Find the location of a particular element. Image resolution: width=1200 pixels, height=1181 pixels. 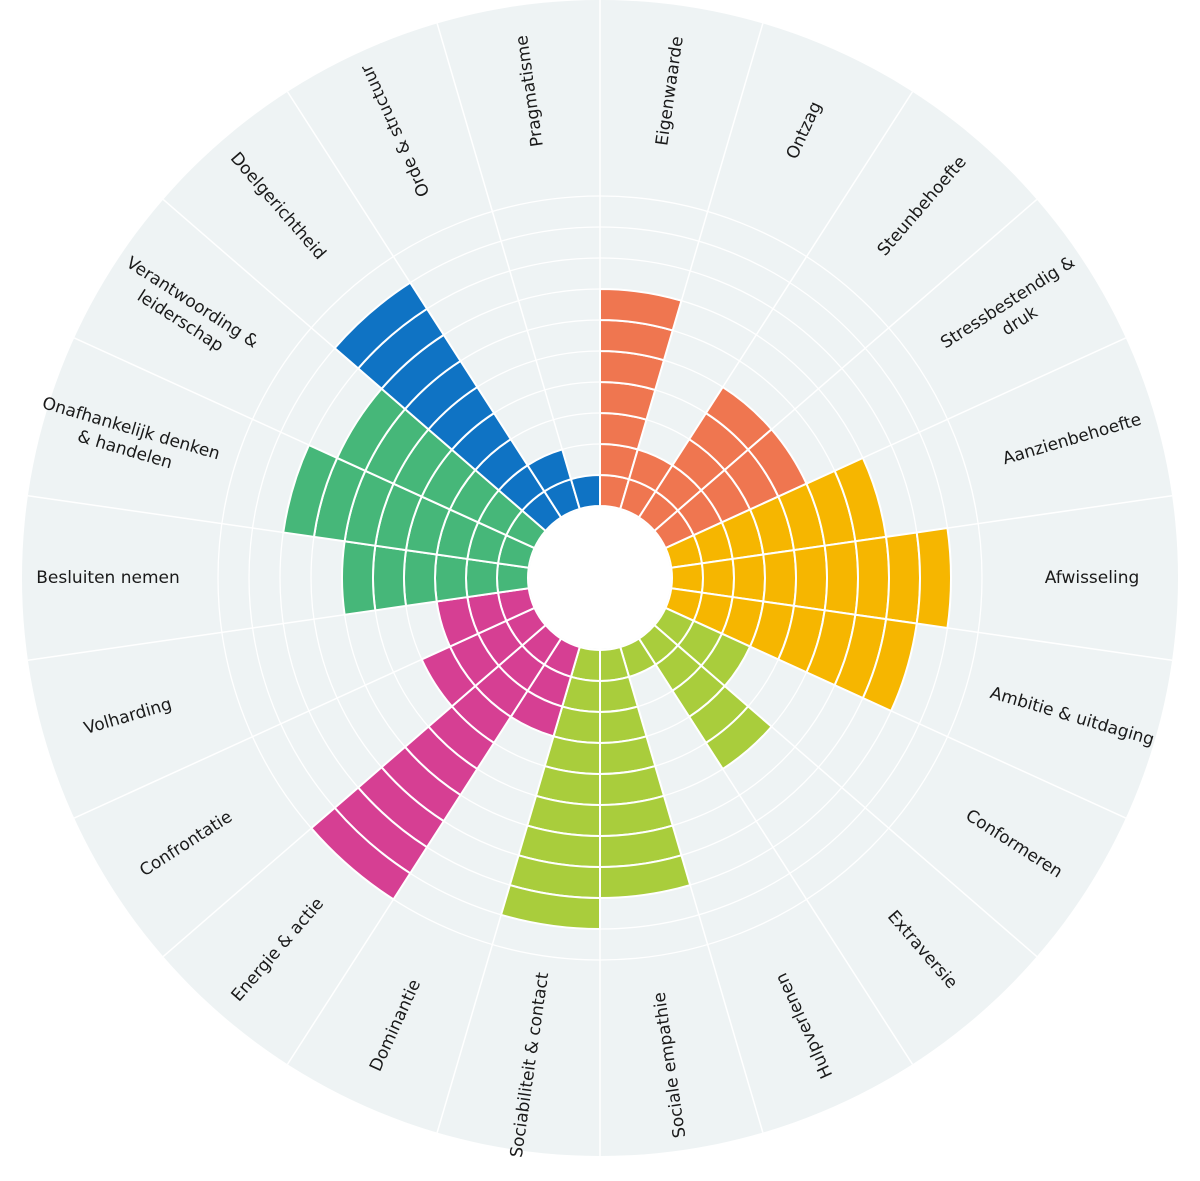

center-hole is located at coordinates (600, 578).